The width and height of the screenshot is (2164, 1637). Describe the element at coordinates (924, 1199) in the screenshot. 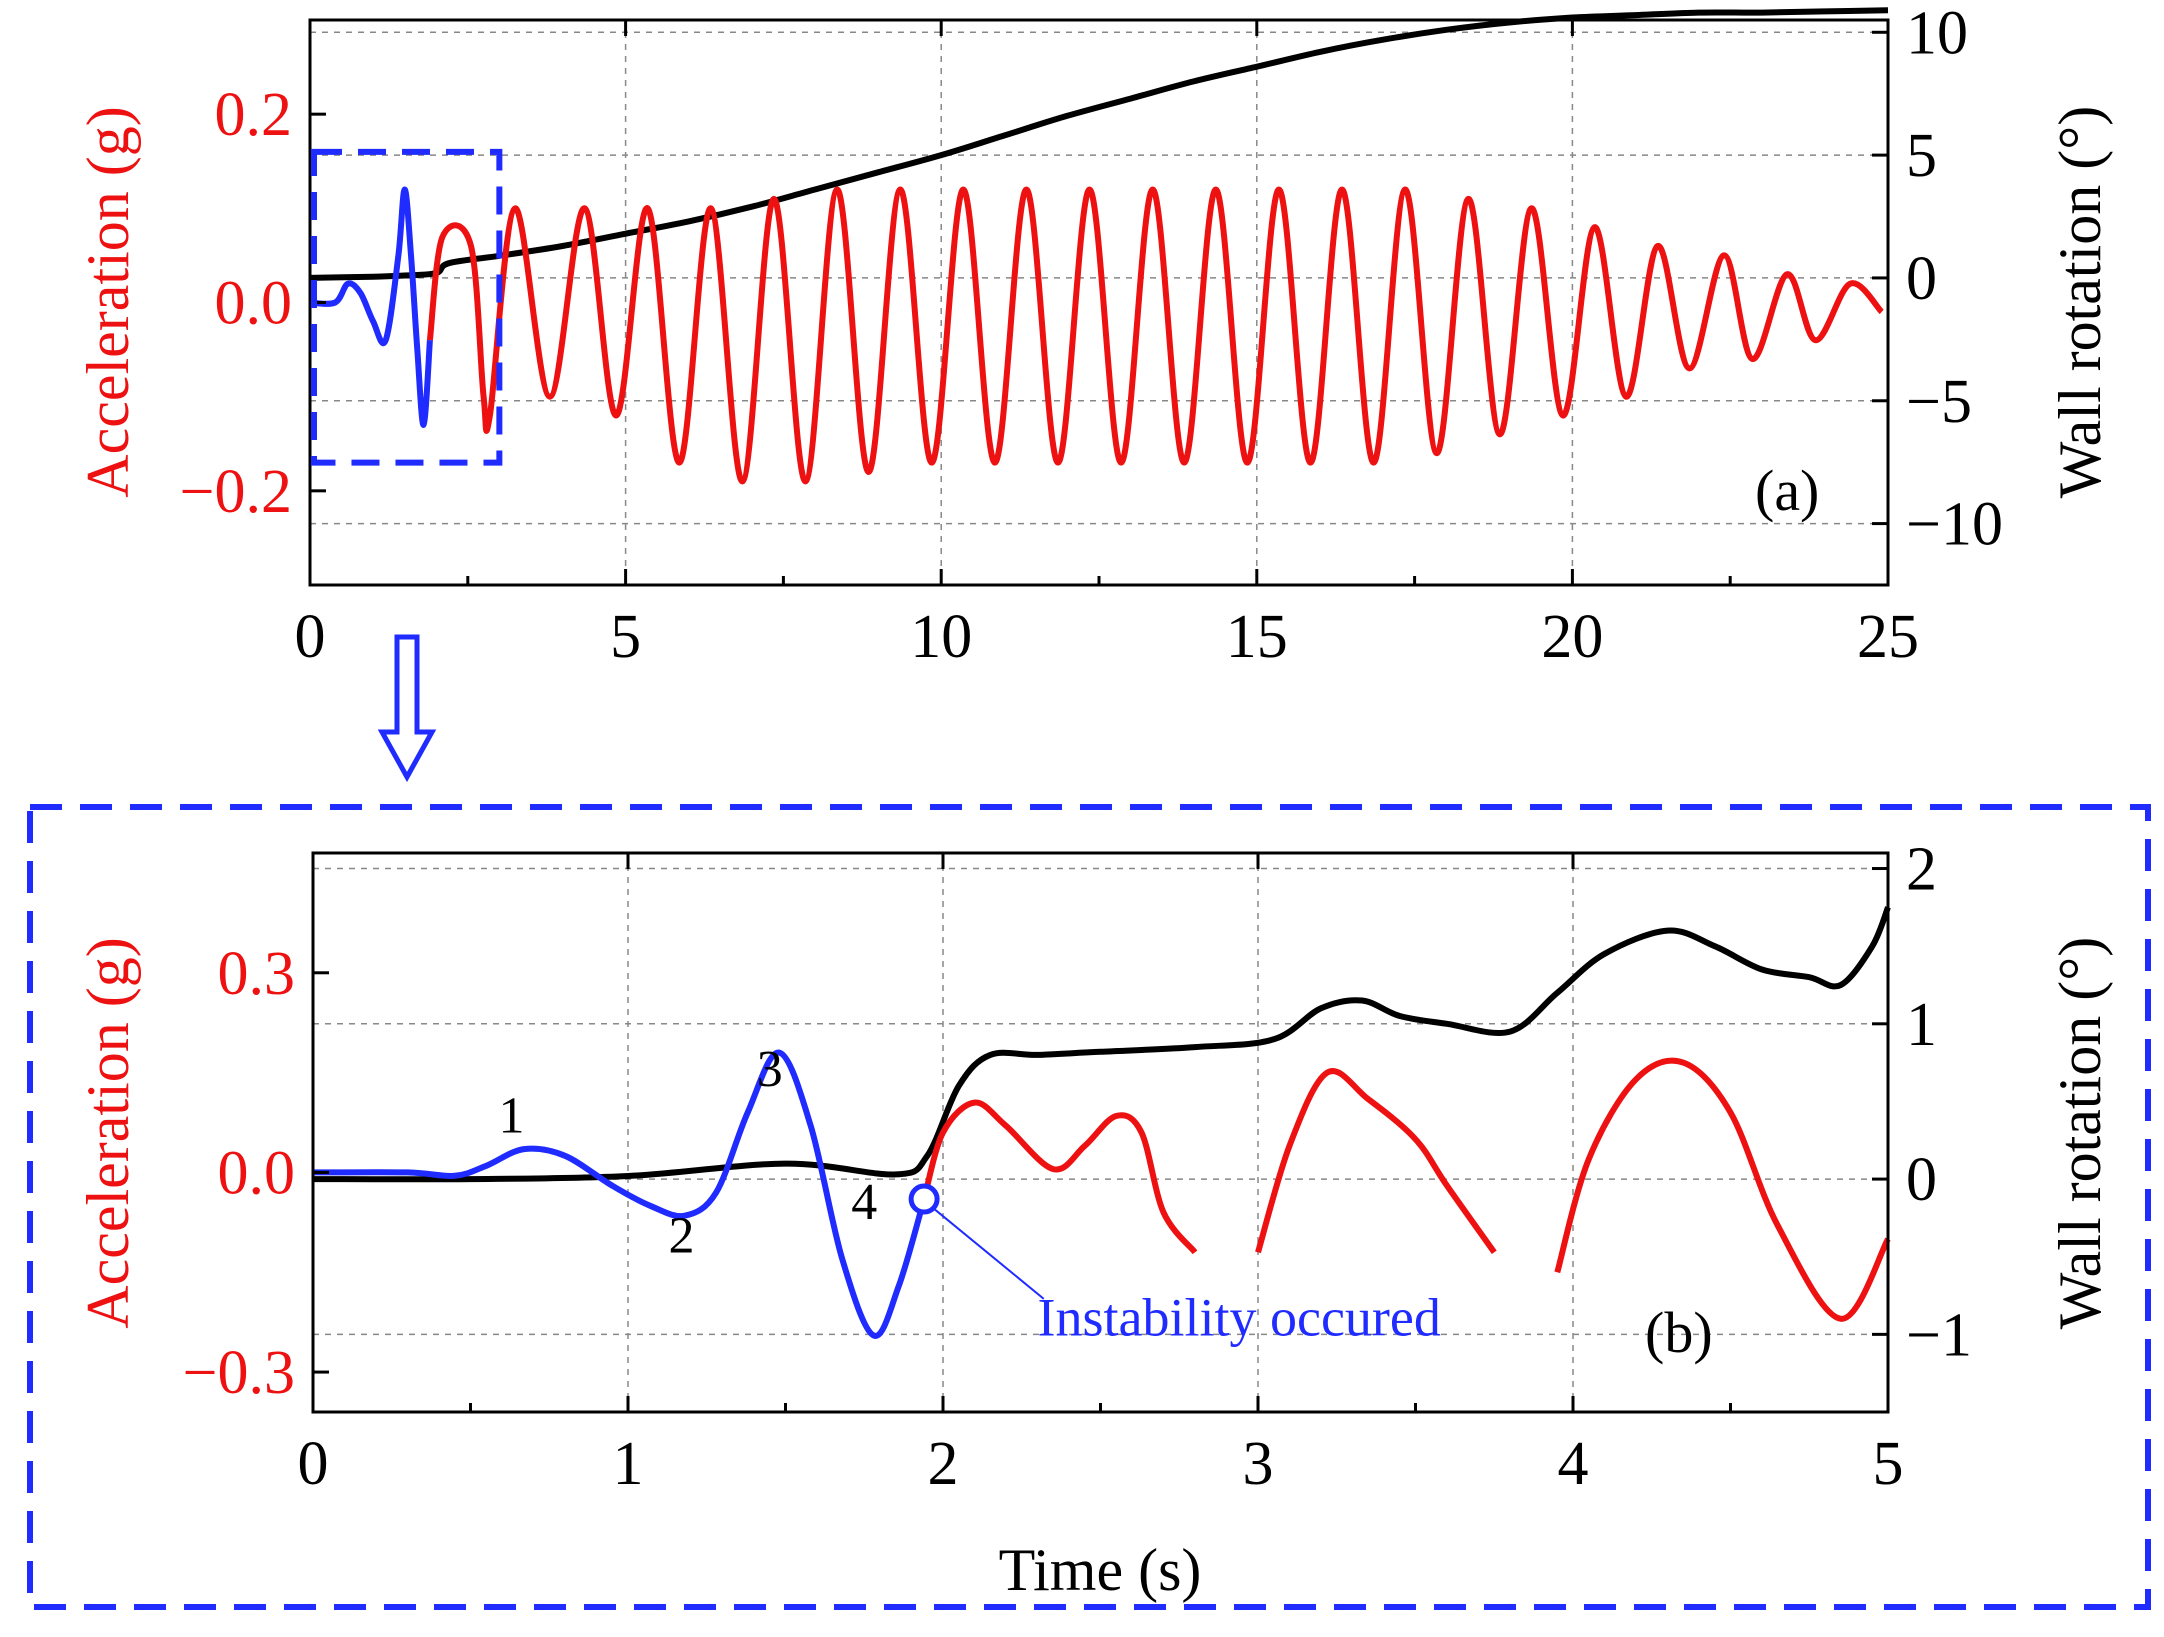

I see `instability-marker` at that location.